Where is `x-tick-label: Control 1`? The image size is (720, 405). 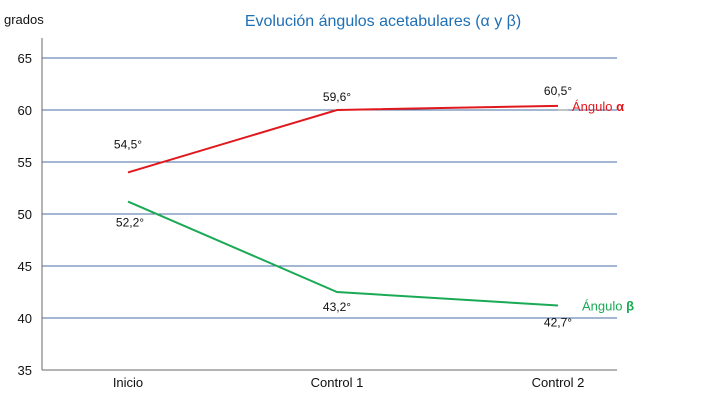
x-tick-label: Control 1 is located at coordinates (337, 382).